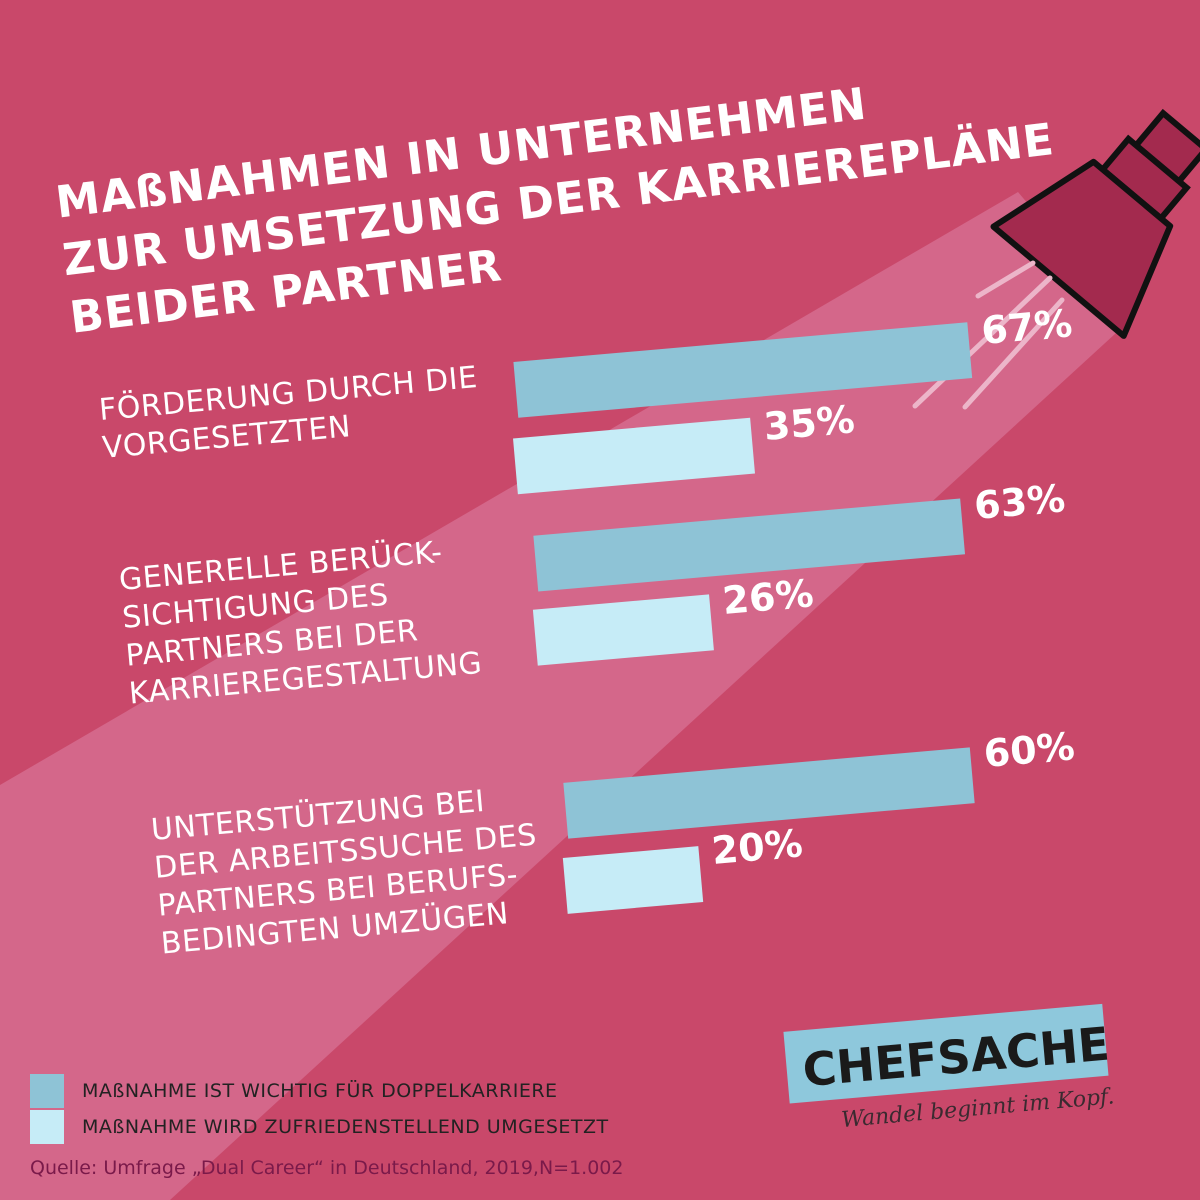 Image resolution: width=1200 pixels, height=1200 pixels. Describe the element at coordinates (757, 847) in the screenshot. I see `value-label-implemented-3: 20%` at that location.